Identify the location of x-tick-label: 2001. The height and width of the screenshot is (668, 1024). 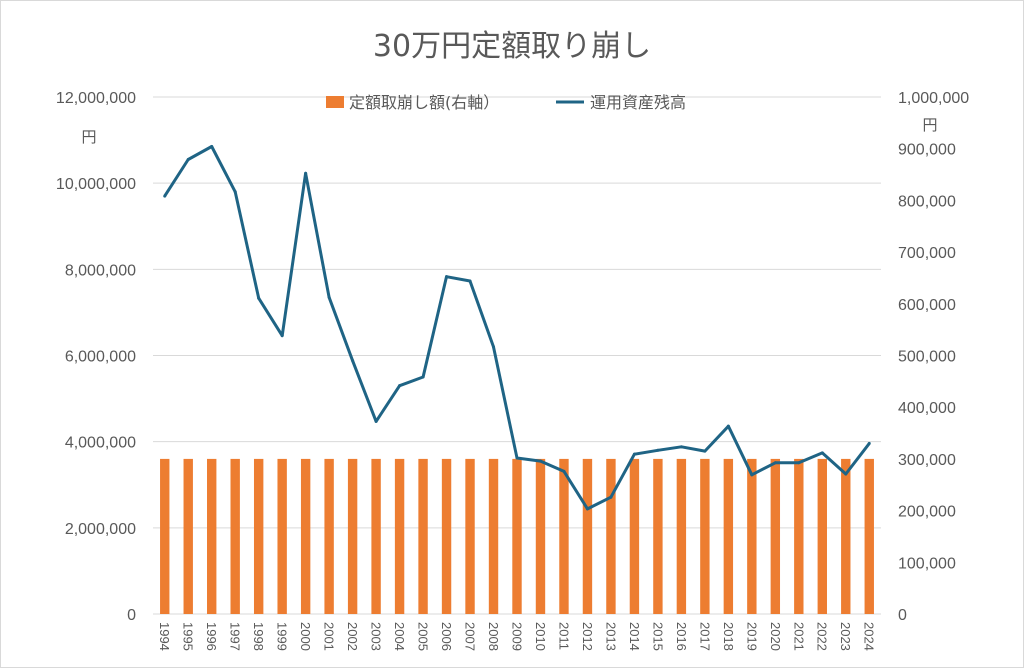
(329, 636).